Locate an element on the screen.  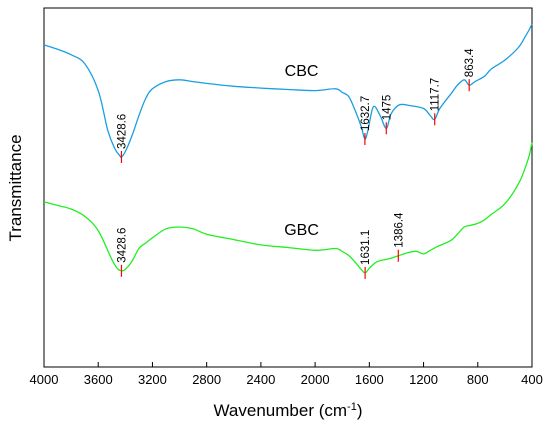
x-tick-label: 3600 is located at coordinates (98, 379).